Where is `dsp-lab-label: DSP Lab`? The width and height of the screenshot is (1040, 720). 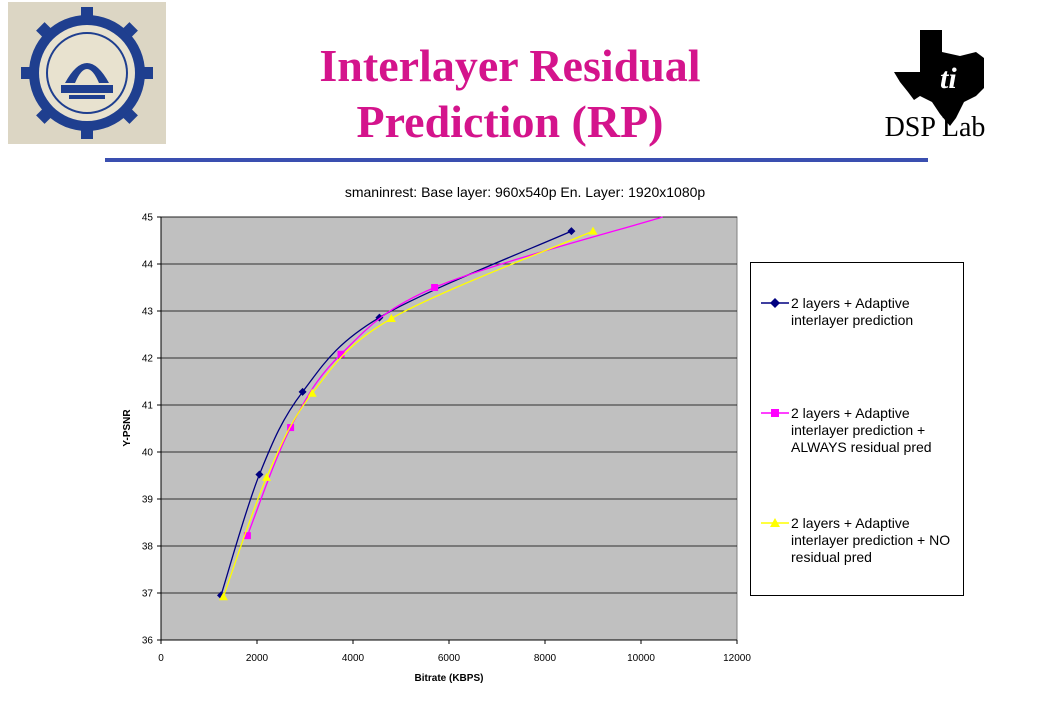 dsp-lab-label: DSP Lab is located at coordinates (935, 127).